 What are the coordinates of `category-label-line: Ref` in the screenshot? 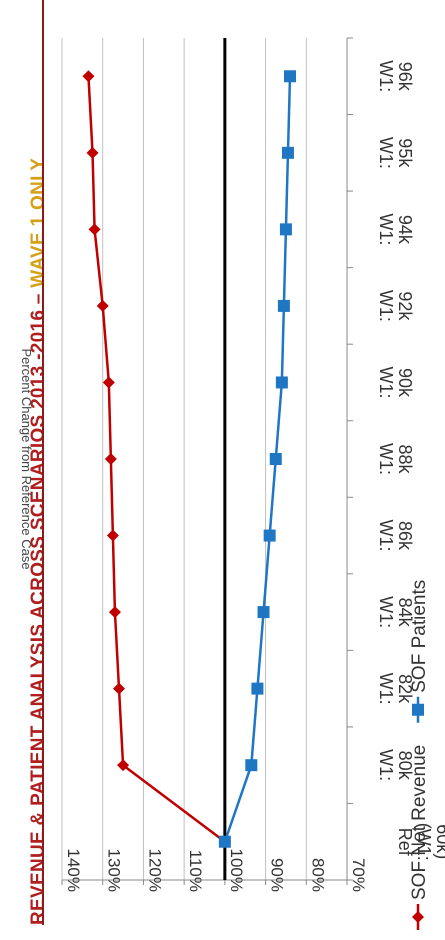 It's located at (405, 842).